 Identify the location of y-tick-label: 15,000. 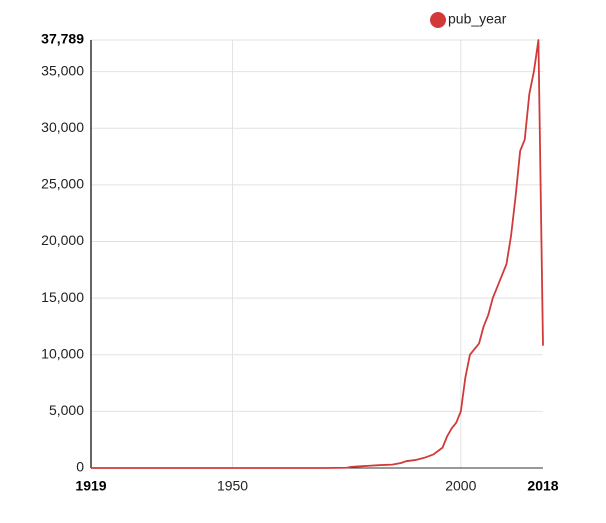
(62, 297).